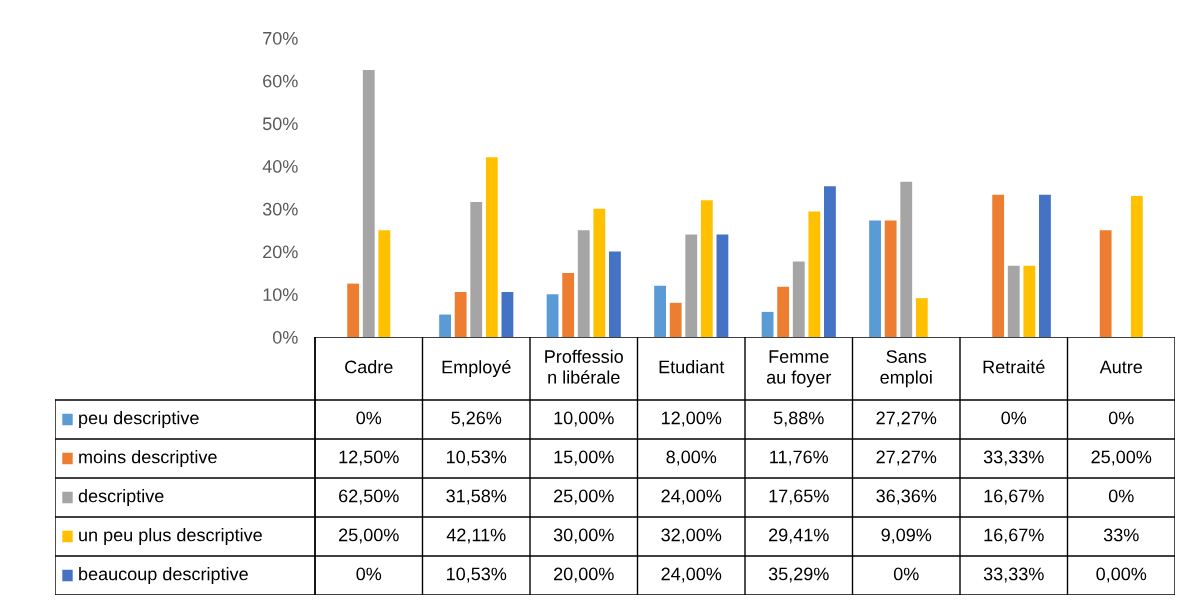 Image resolution: width=1197 pixels, height=601 pixels. I want to click on legend-label: descriptive, so click(121, 497).